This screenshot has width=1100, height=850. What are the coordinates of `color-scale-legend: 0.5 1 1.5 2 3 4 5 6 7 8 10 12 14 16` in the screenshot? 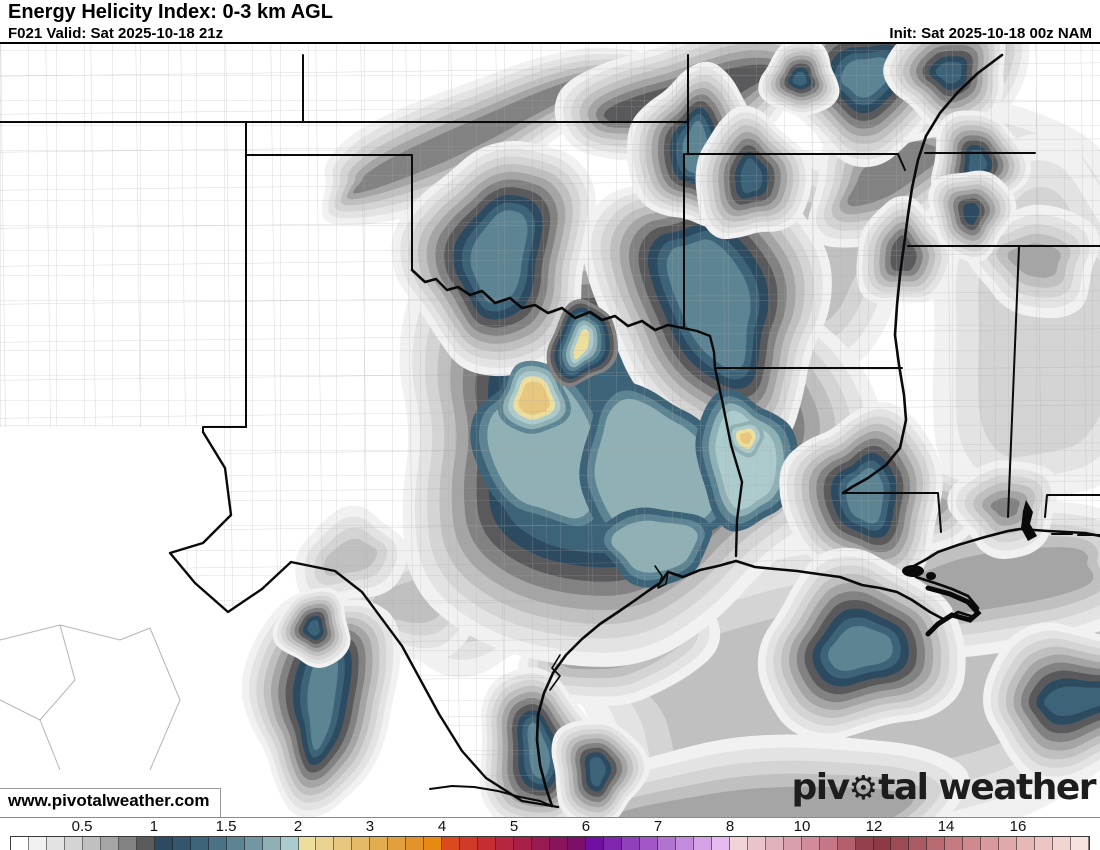 It's located at (550, 834).